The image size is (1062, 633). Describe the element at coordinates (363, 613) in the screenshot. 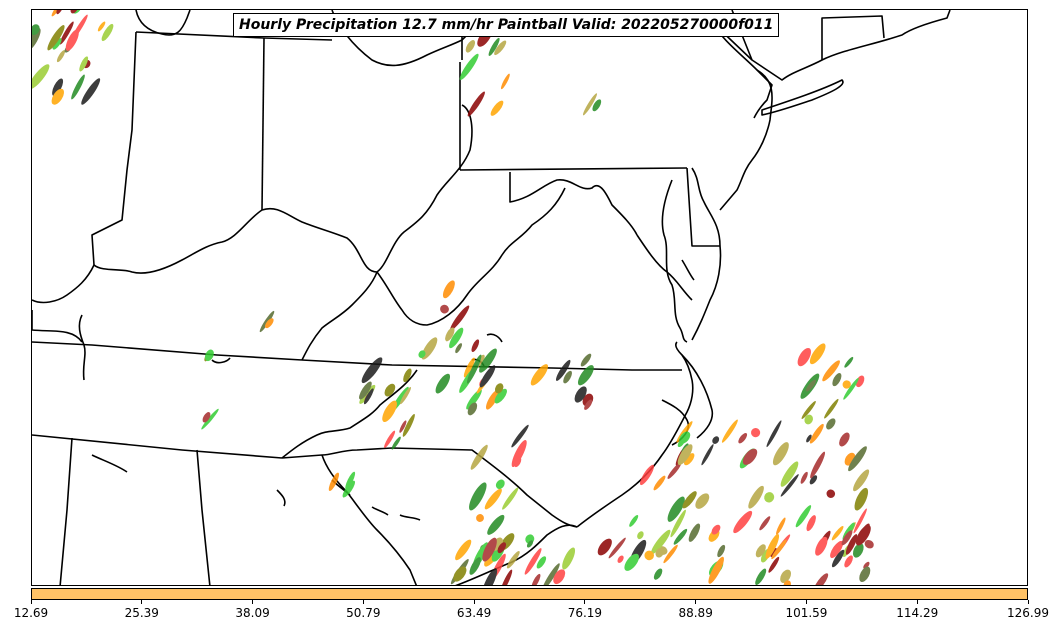

I see `colorbar-tick-label: 50.79` at that location.